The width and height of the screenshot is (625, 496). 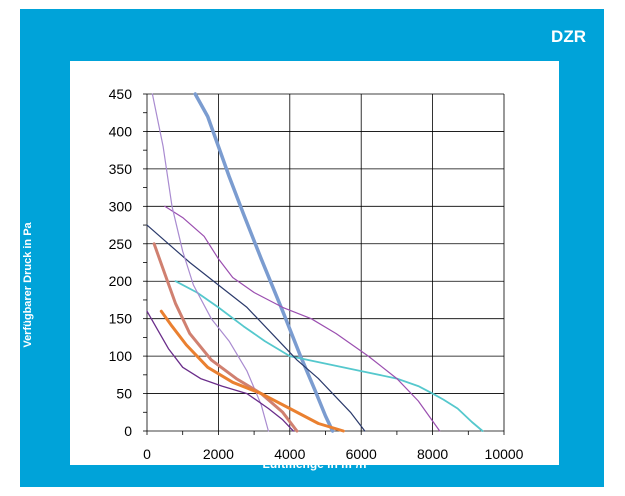 I want to click on y-tick-label: 250, so click(x=121, y=244).